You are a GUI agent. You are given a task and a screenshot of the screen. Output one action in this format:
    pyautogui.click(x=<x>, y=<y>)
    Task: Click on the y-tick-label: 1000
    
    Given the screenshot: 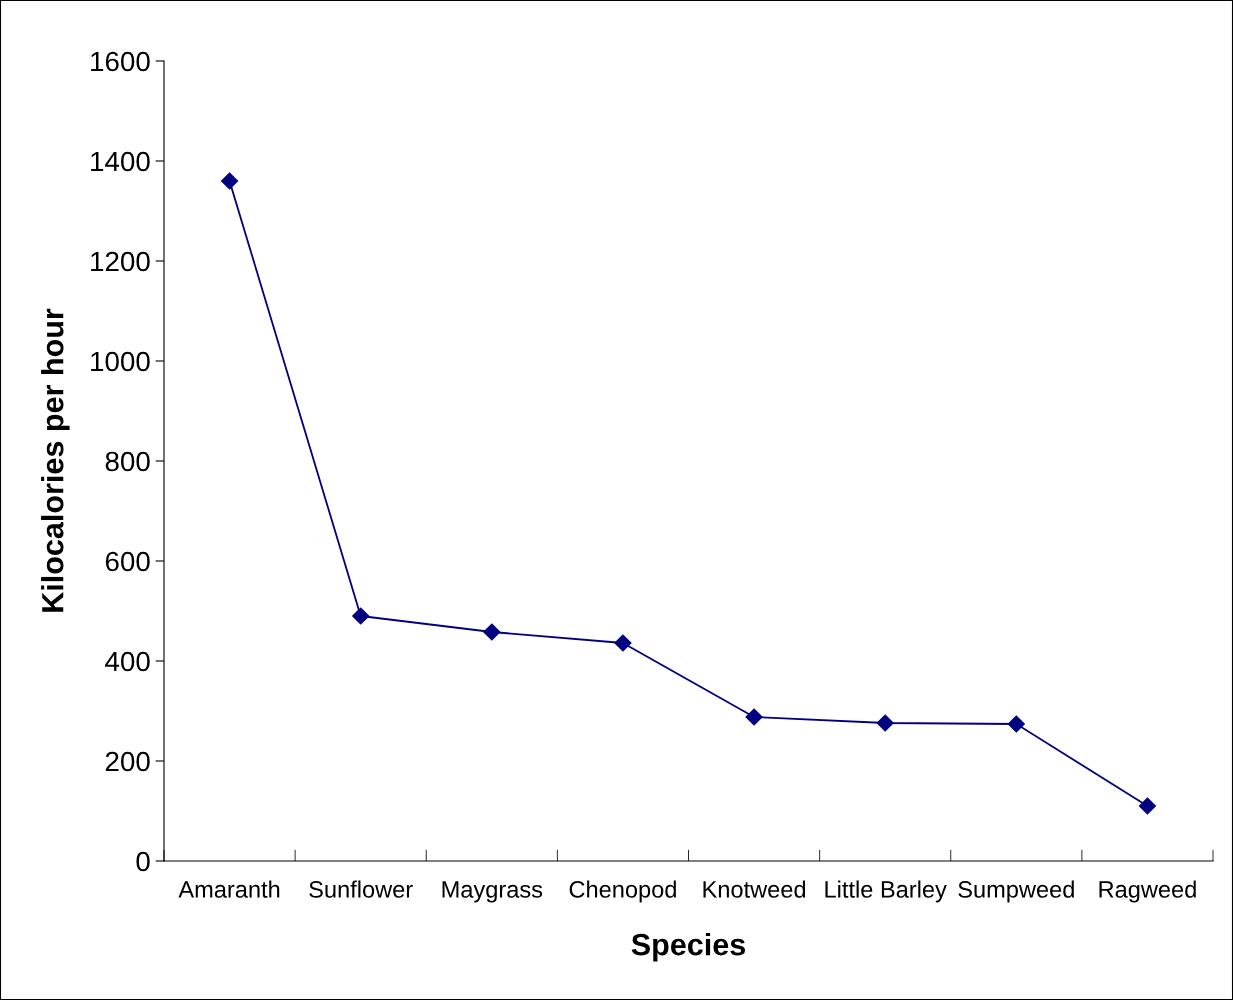 What is the action you would take?
    pyautogui.click(x=120, y=361)
    